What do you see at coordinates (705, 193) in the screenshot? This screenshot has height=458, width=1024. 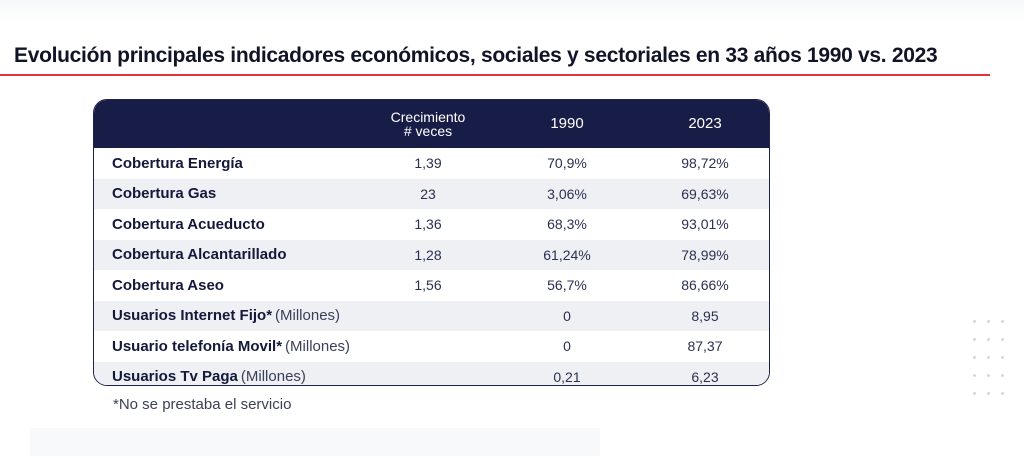 I see `row-2023: 69,63%` at bounding box center [705, 193].